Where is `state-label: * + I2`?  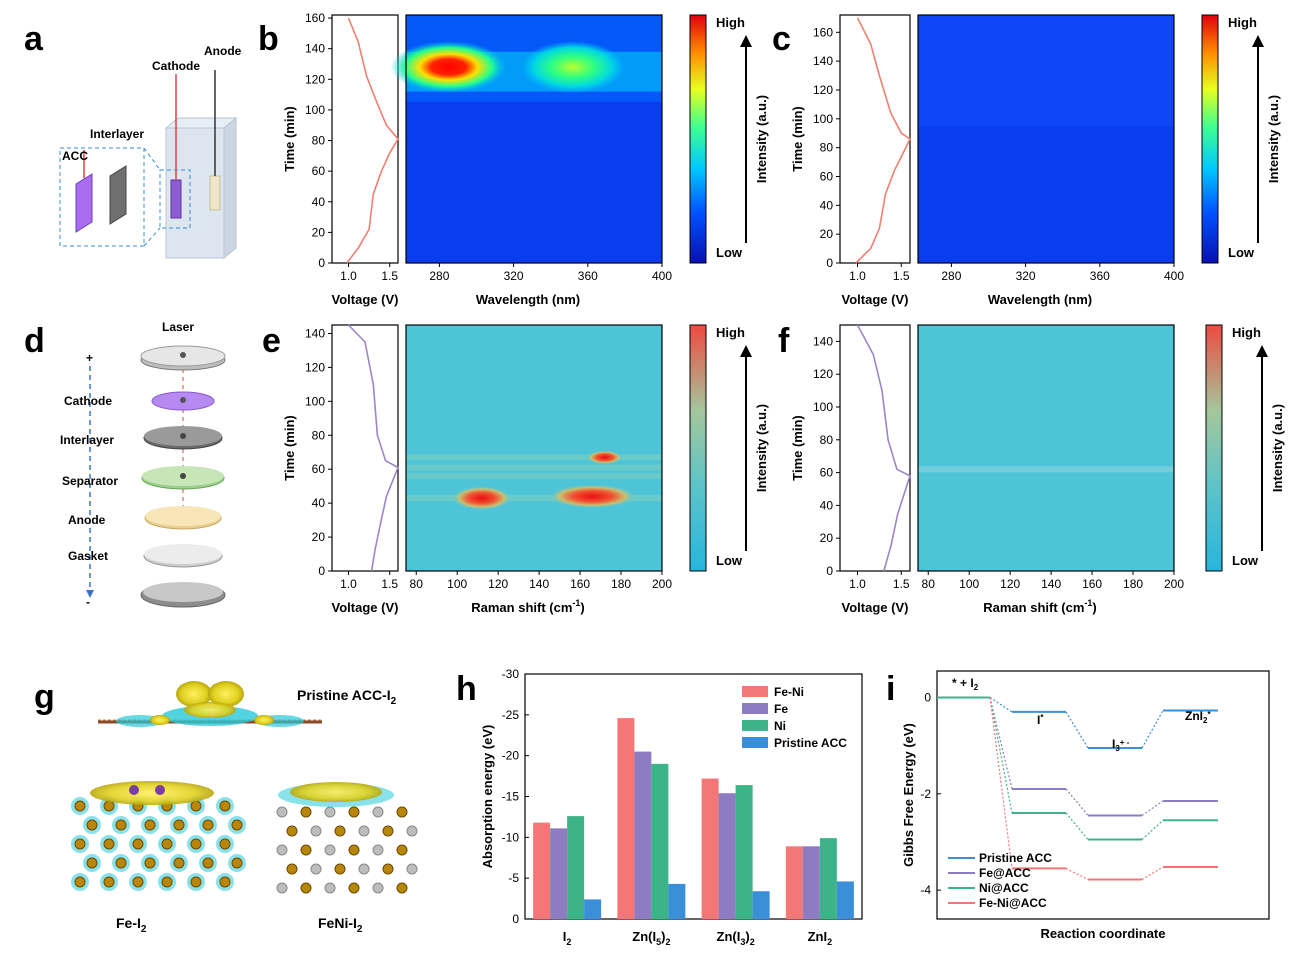 state-label: * + I2 is located at coordinates (965, 684).